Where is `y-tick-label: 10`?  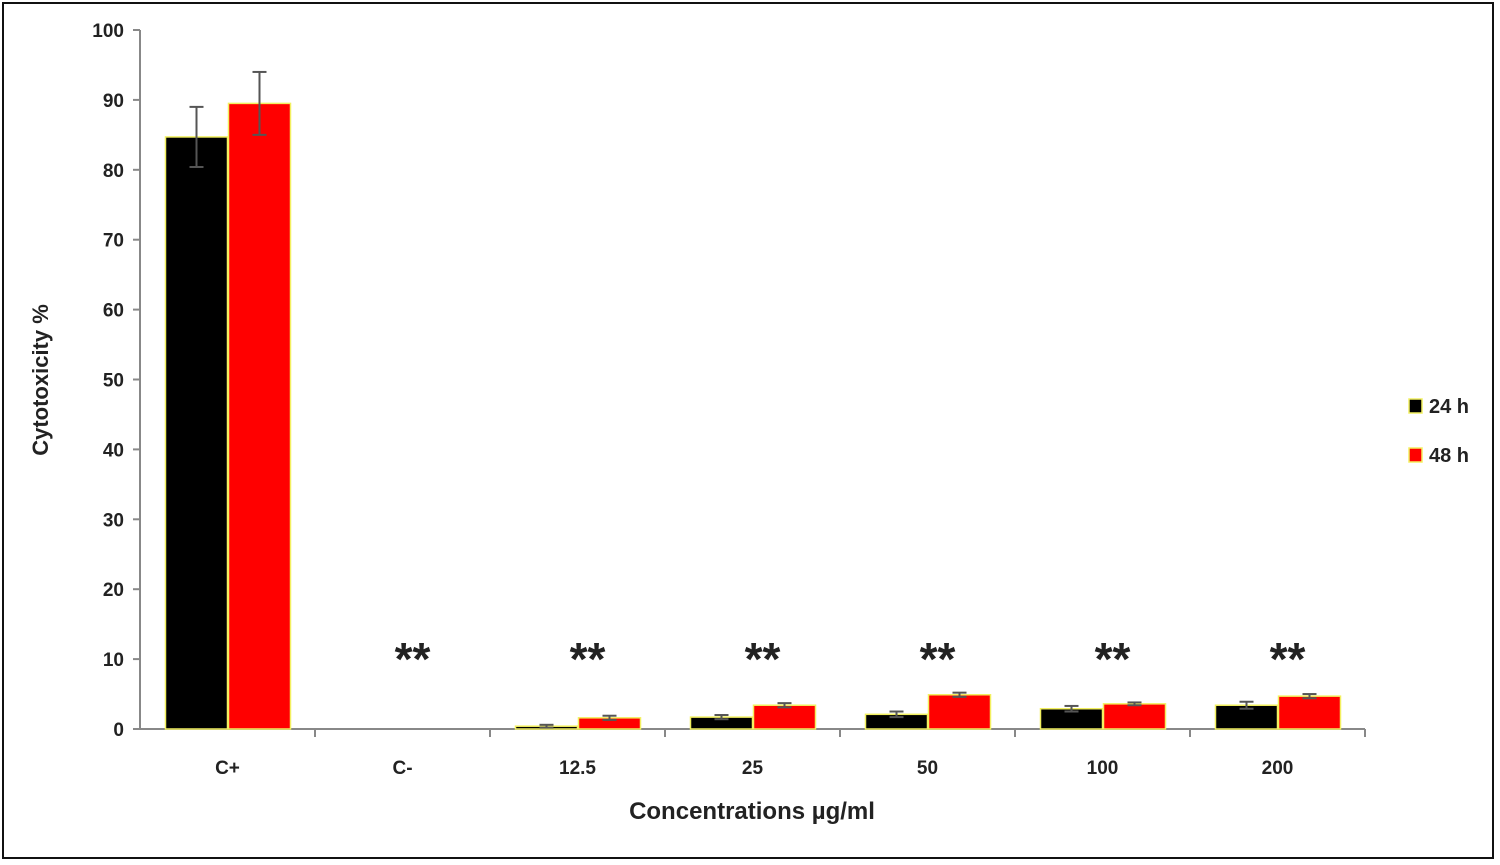 y-tick-label: 10 is located at coordinates (113, 660).